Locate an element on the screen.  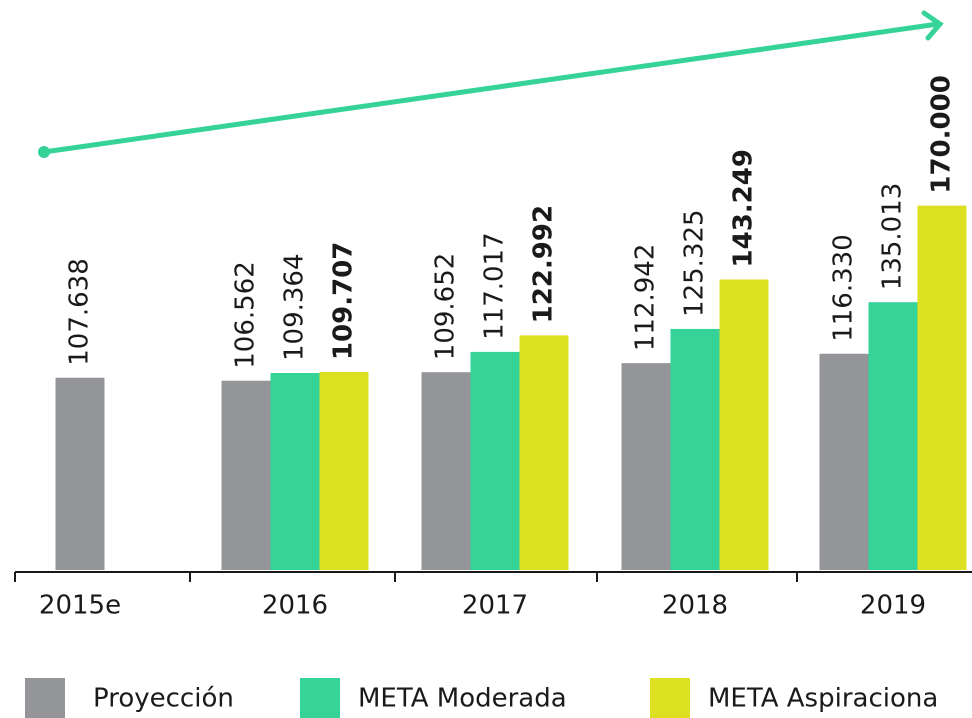
value-label: 135.013 is located at coordinates (893, 237).